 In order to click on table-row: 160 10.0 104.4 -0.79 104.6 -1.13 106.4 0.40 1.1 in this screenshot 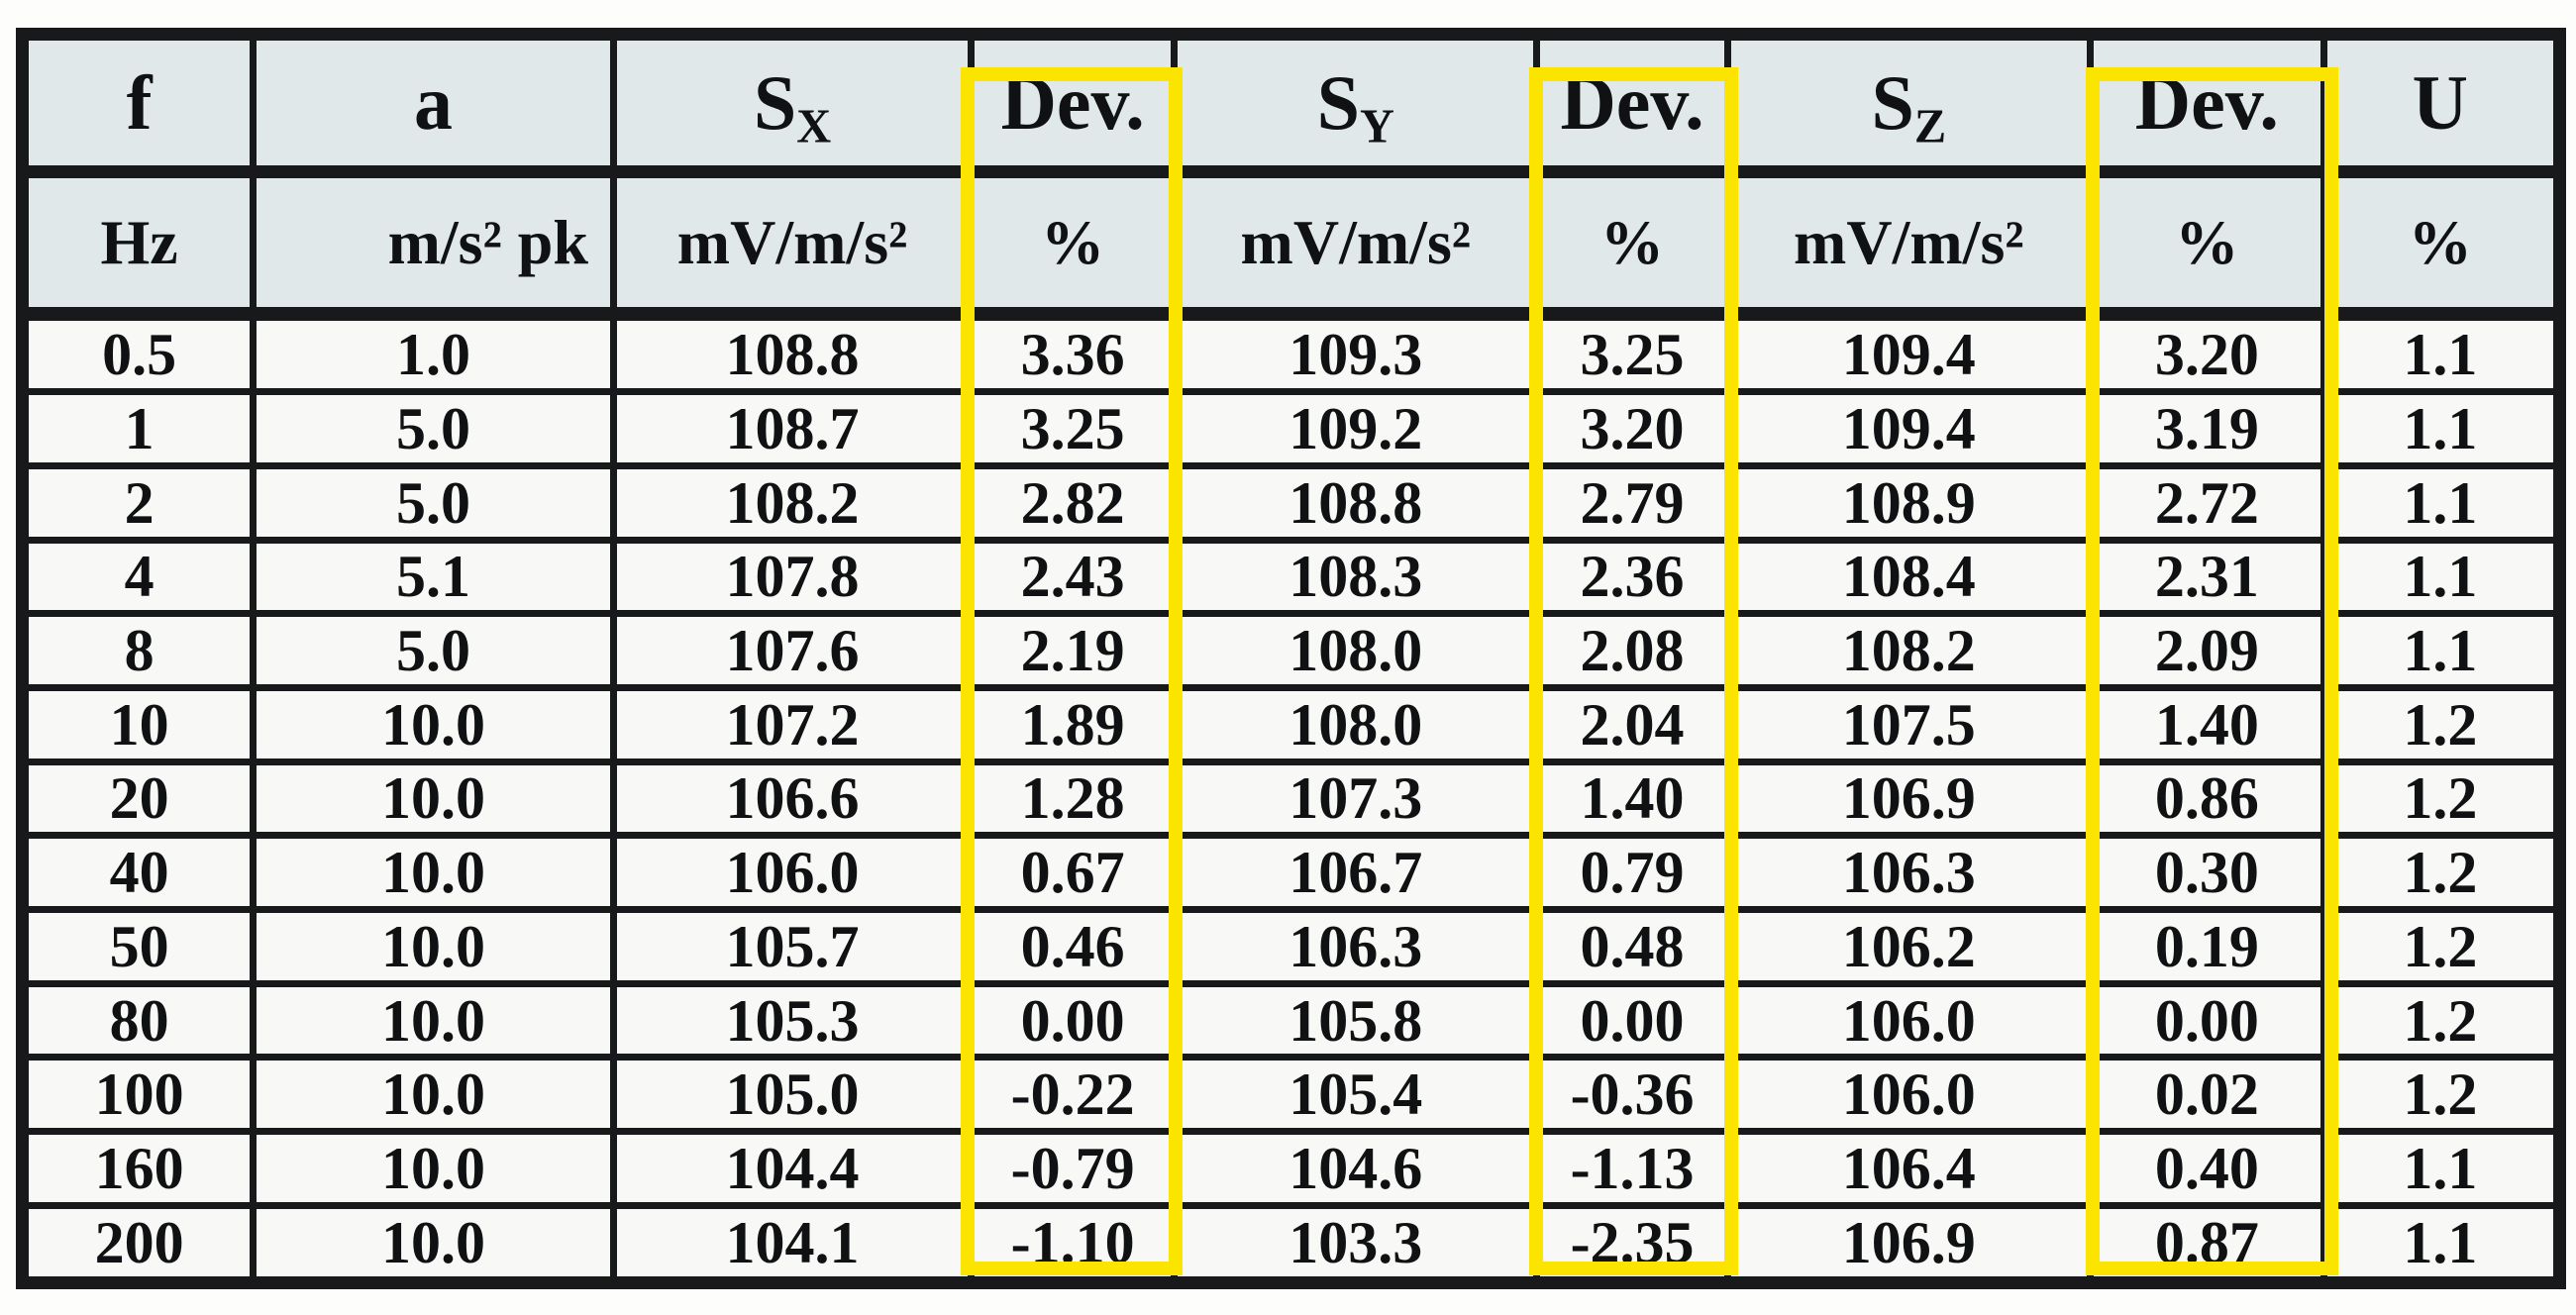, I will do `click(1291, 1169)`.